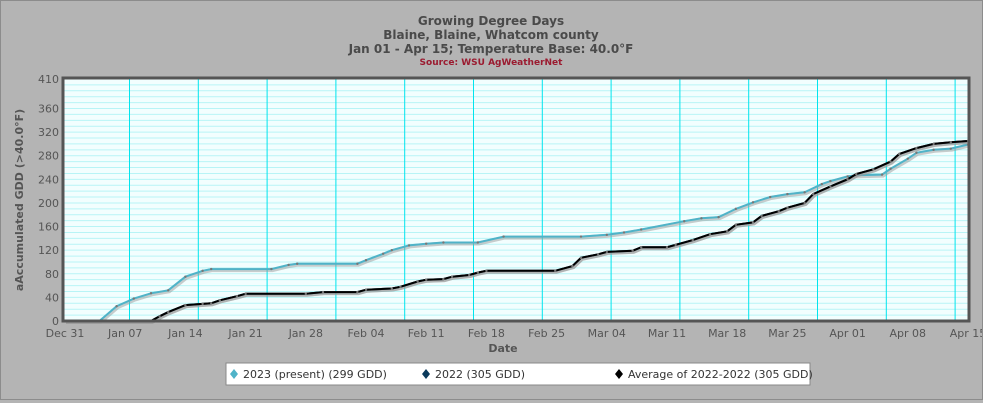  I want to click on x-tick-label: Dec 31, so click(65, 333).